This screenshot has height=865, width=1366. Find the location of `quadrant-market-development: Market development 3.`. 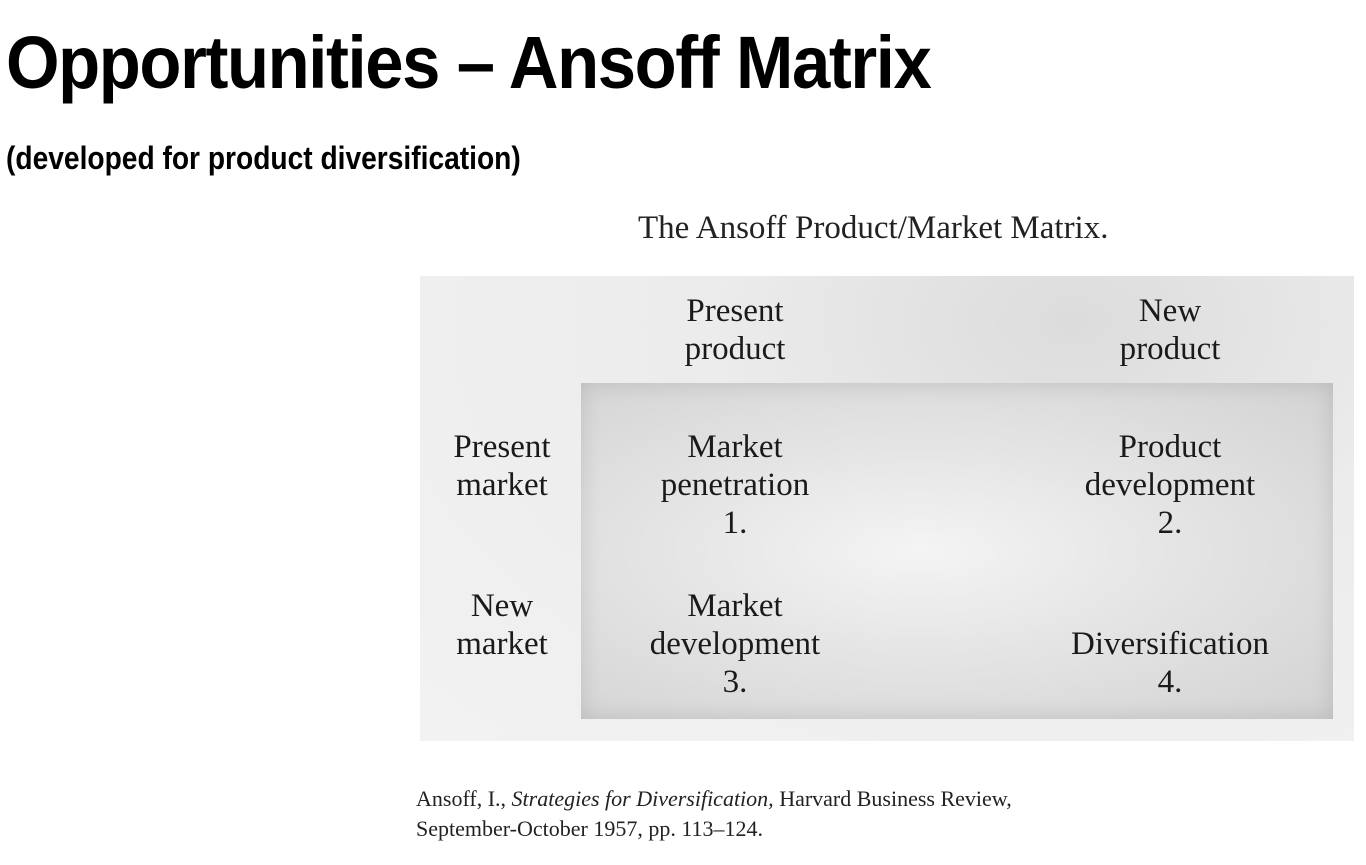

quadrant-market-development: Market development 3. is located at coordinates (735, 644).